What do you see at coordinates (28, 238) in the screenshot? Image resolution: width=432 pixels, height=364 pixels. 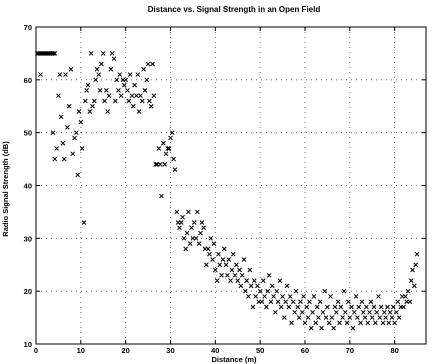 I see `y-tick-label: 30` at bounding box center [28, 238].